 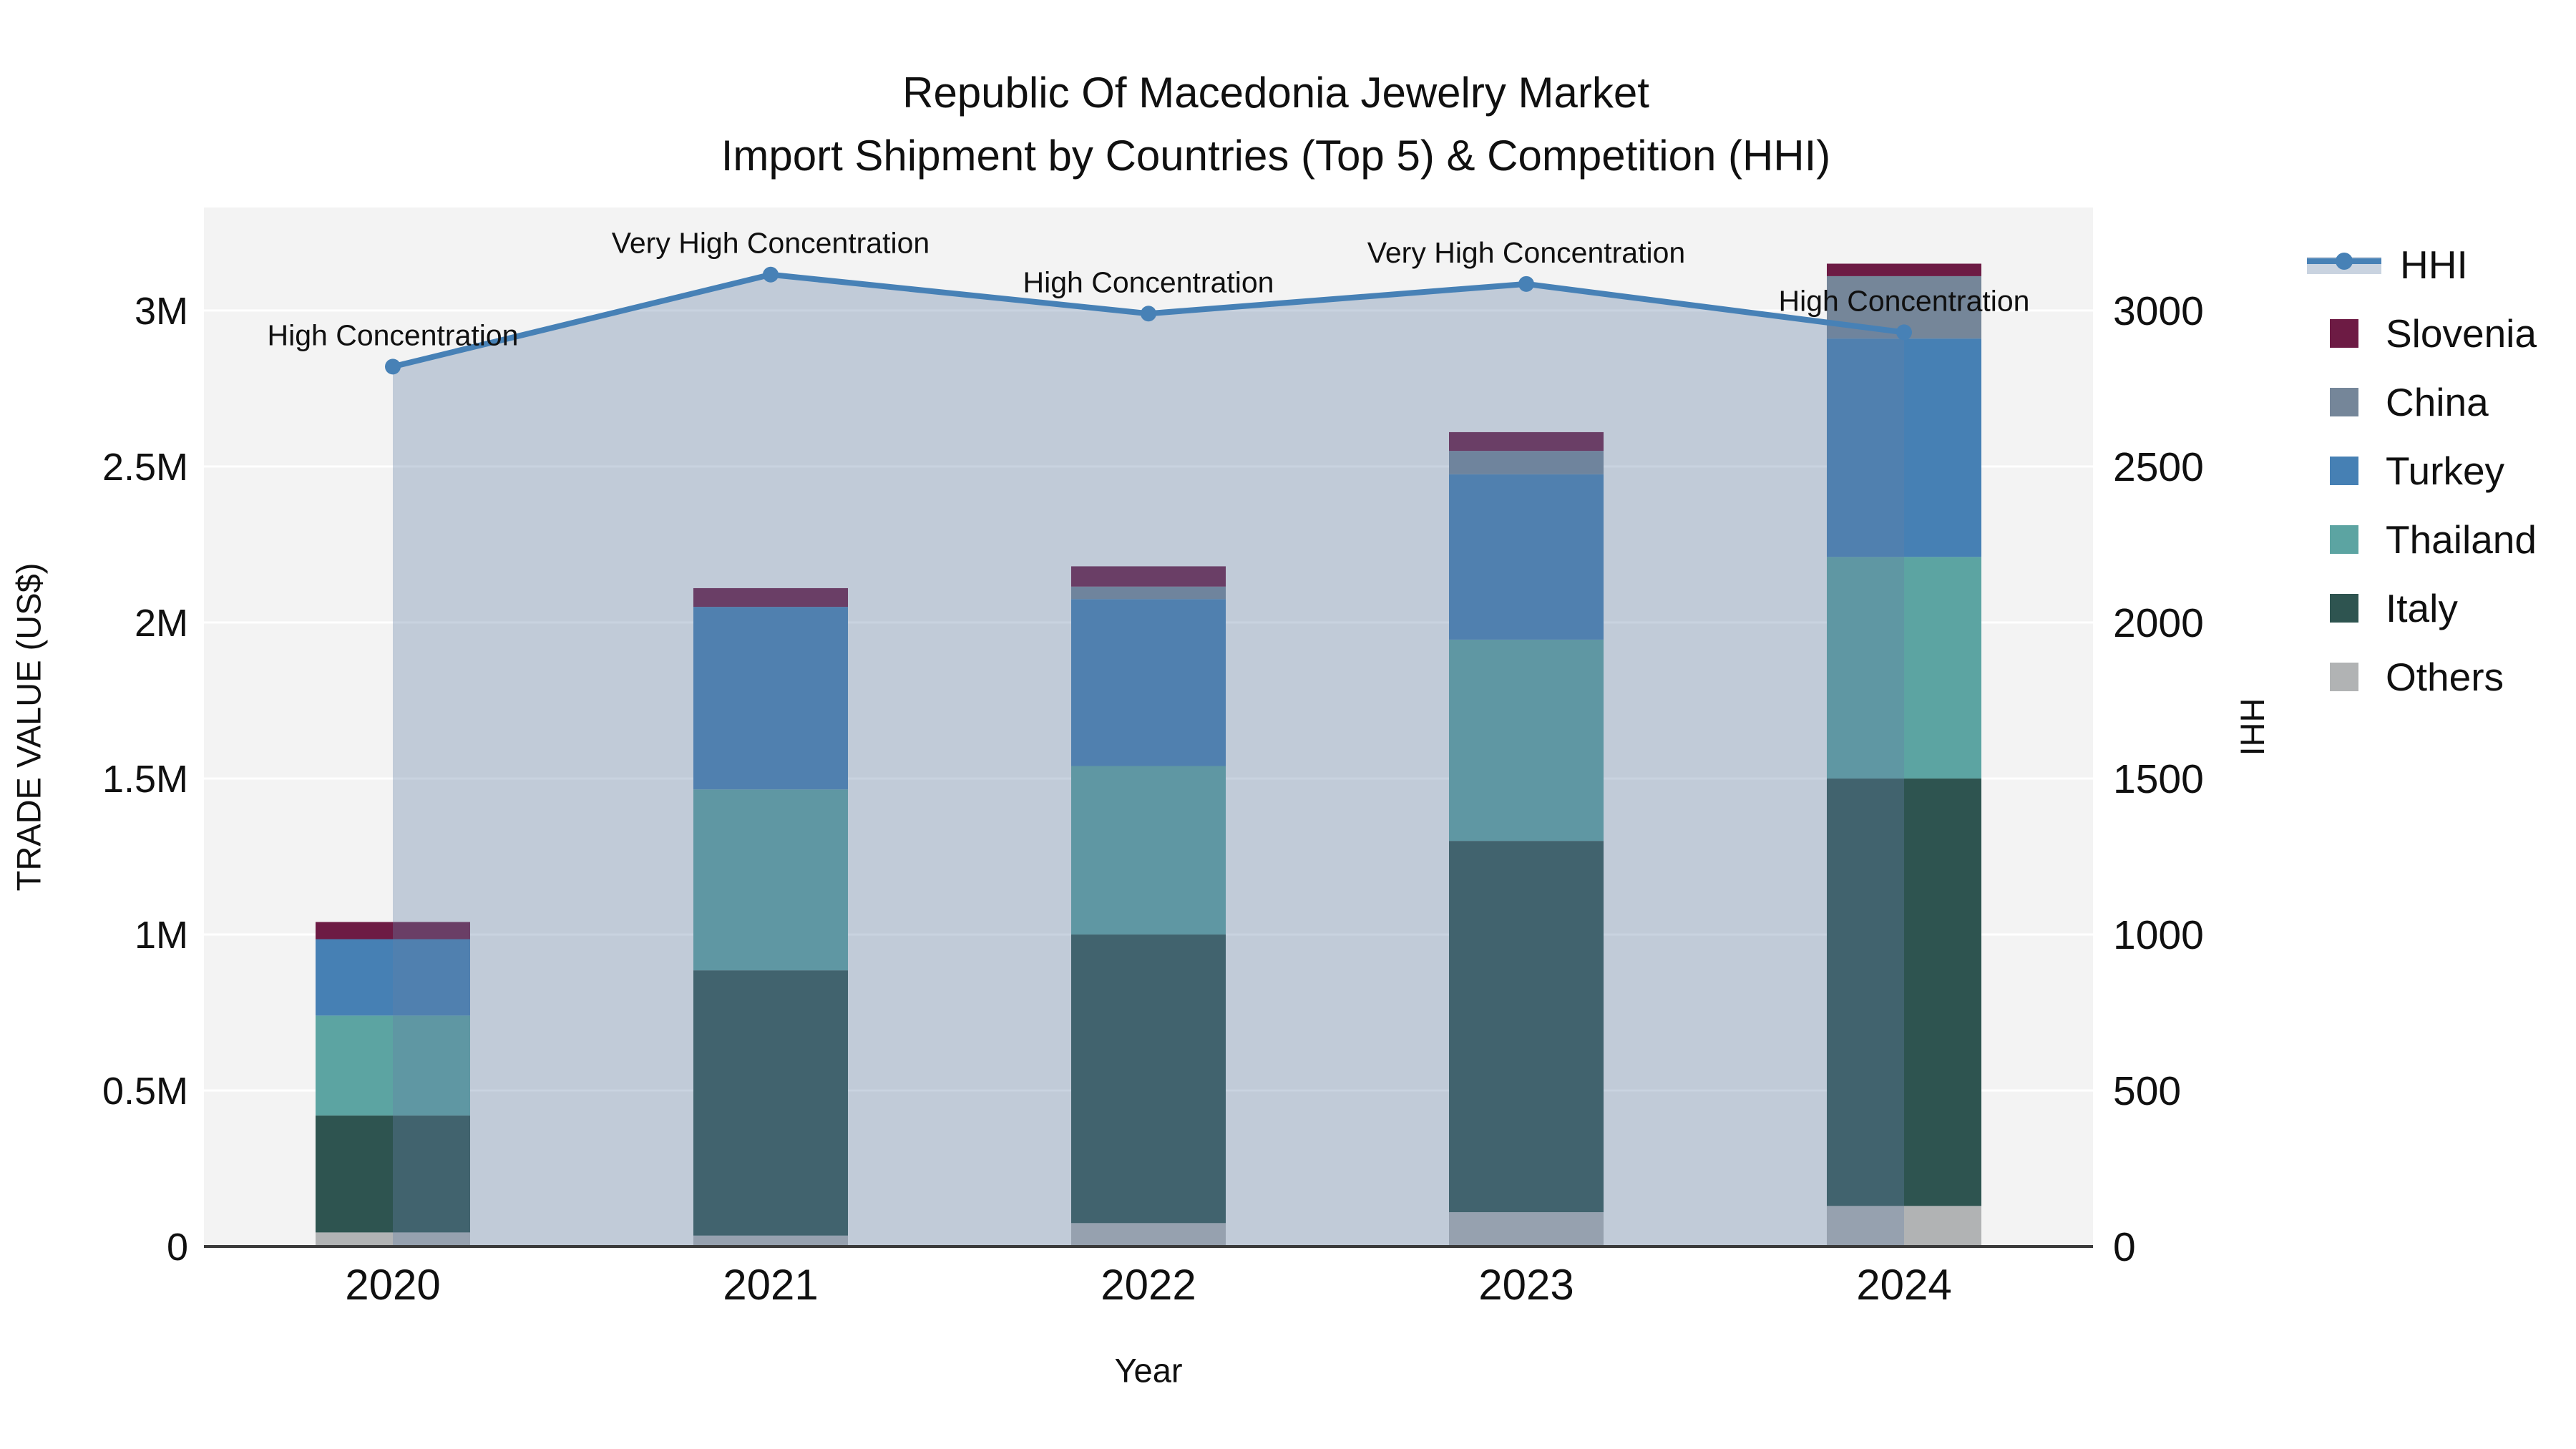 What do you see at coordinates (2344, 264) in the screenshot?
I see `legend-line-icon` at bounding box center [2344, 264].